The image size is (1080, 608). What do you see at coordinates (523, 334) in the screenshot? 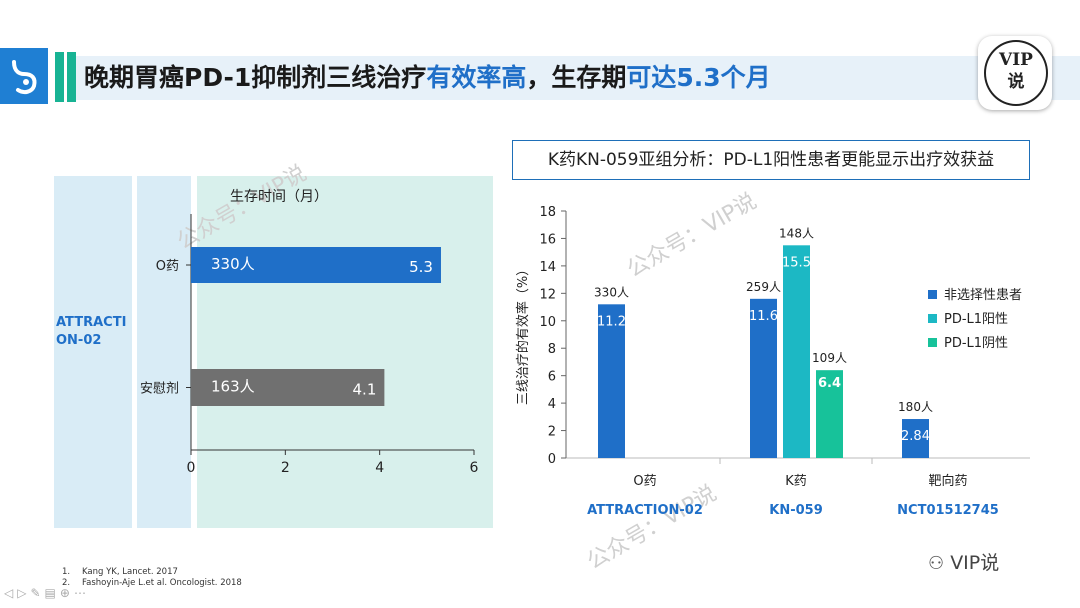
I see `right-y-axis-label: 三线治疗的有效率（%）` at bounding box center [523, 334].